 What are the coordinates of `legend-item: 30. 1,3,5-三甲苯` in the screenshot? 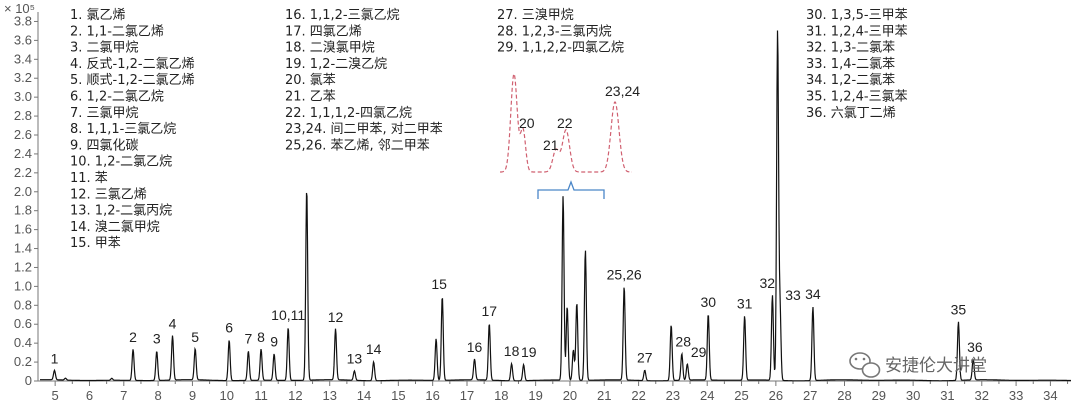 It's located at (857, 15).